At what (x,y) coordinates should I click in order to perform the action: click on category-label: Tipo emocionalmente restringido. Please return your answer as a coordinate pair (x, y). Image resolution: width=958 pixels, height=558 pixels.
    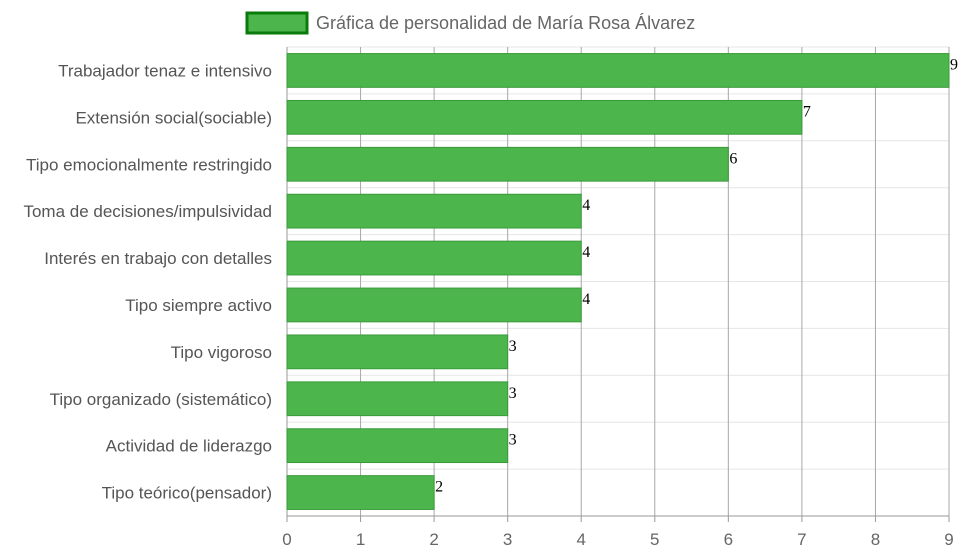
    Looking at the image, I should click on (149, 164).